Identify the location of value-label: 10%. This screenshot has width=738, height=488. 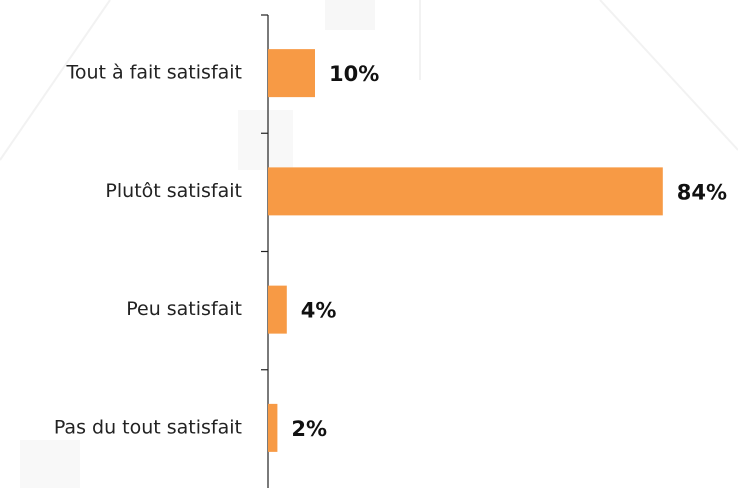
(354, 74).